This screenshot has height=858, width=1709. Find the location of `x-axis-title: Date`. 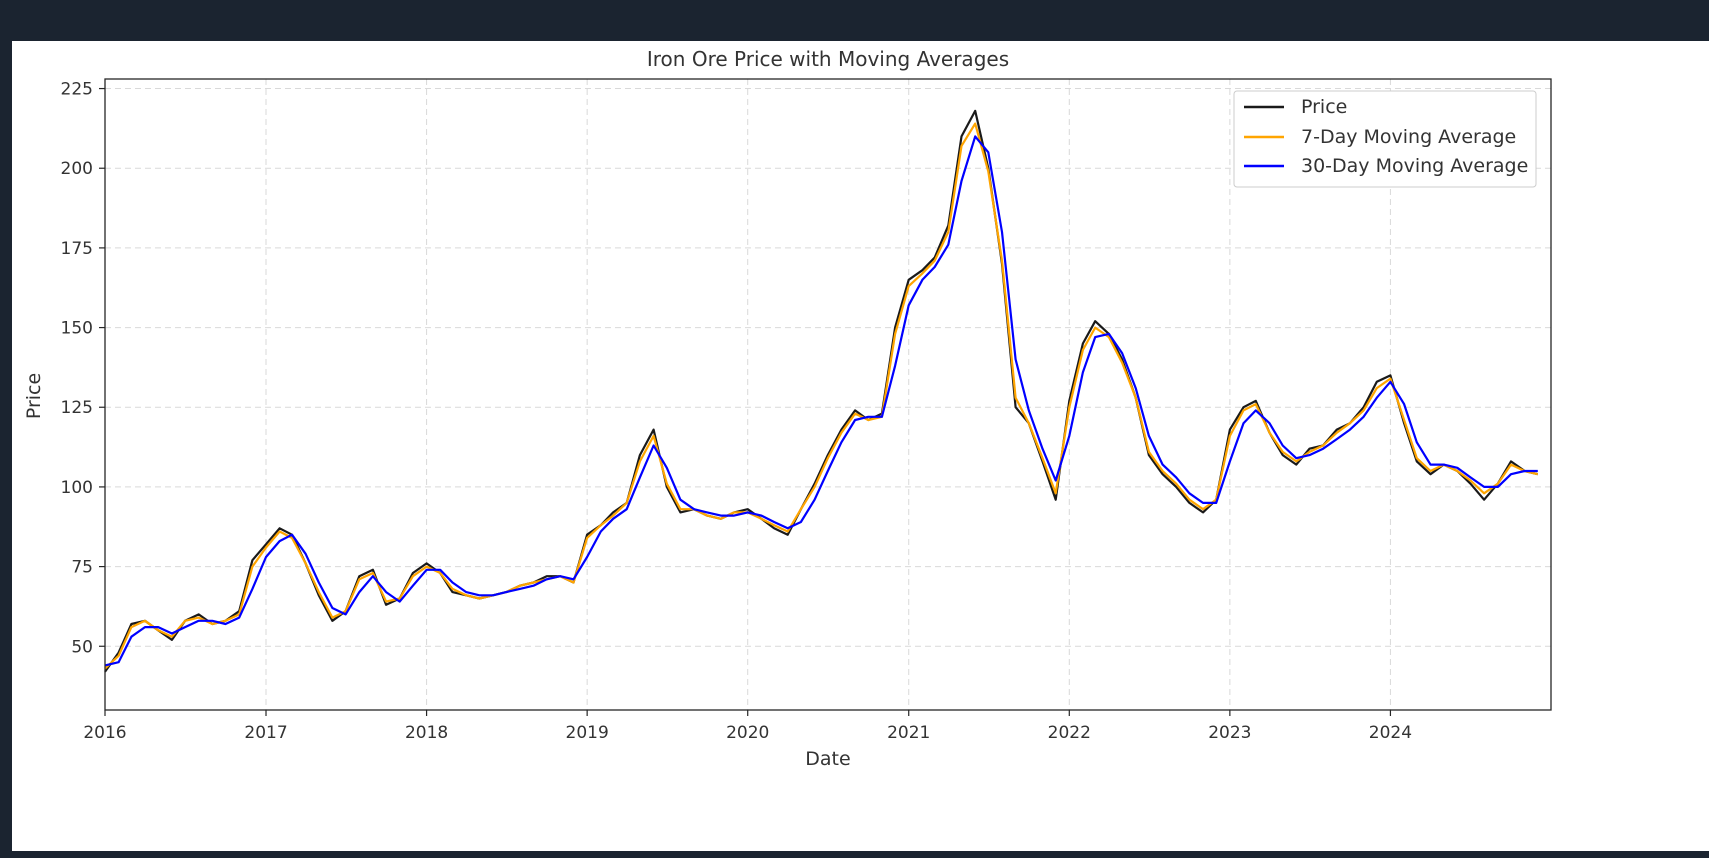

x-axis-title: Date is located at coordinates (827, 759).